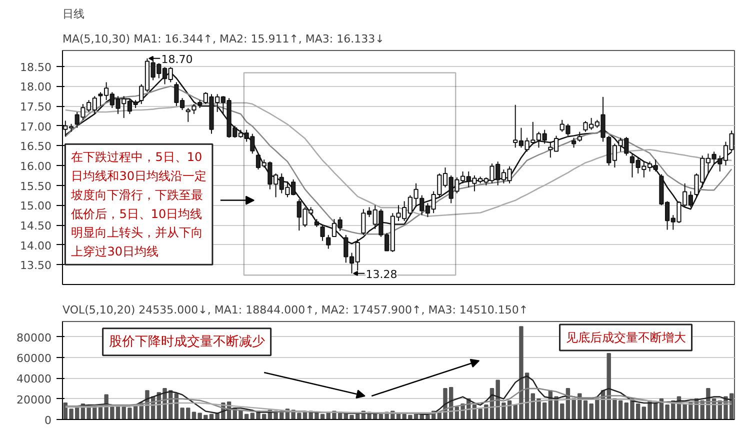  What do you see at coordinates (626, 337) in the screenshot?
I see `annotation: 见底后成交量不断增大` at bounding box center [626, 337].